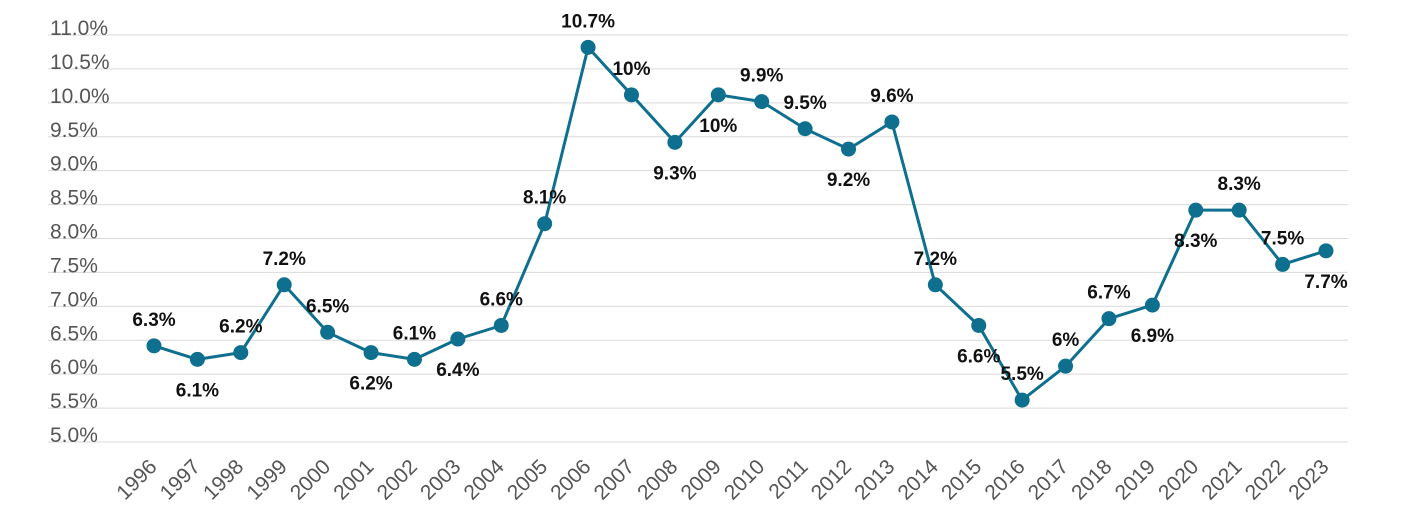 This screenshot has height=531, width=1414. What do you see at coordinates (1004, 479) in the screenshot?
I see `x-tick-label: 2016` at bounding box center [1004, 479].